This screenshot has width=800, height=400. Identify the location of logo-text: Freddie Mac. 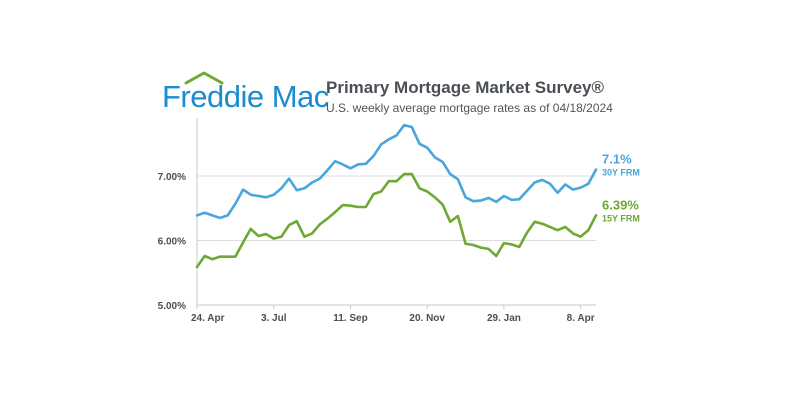
(245, 96).